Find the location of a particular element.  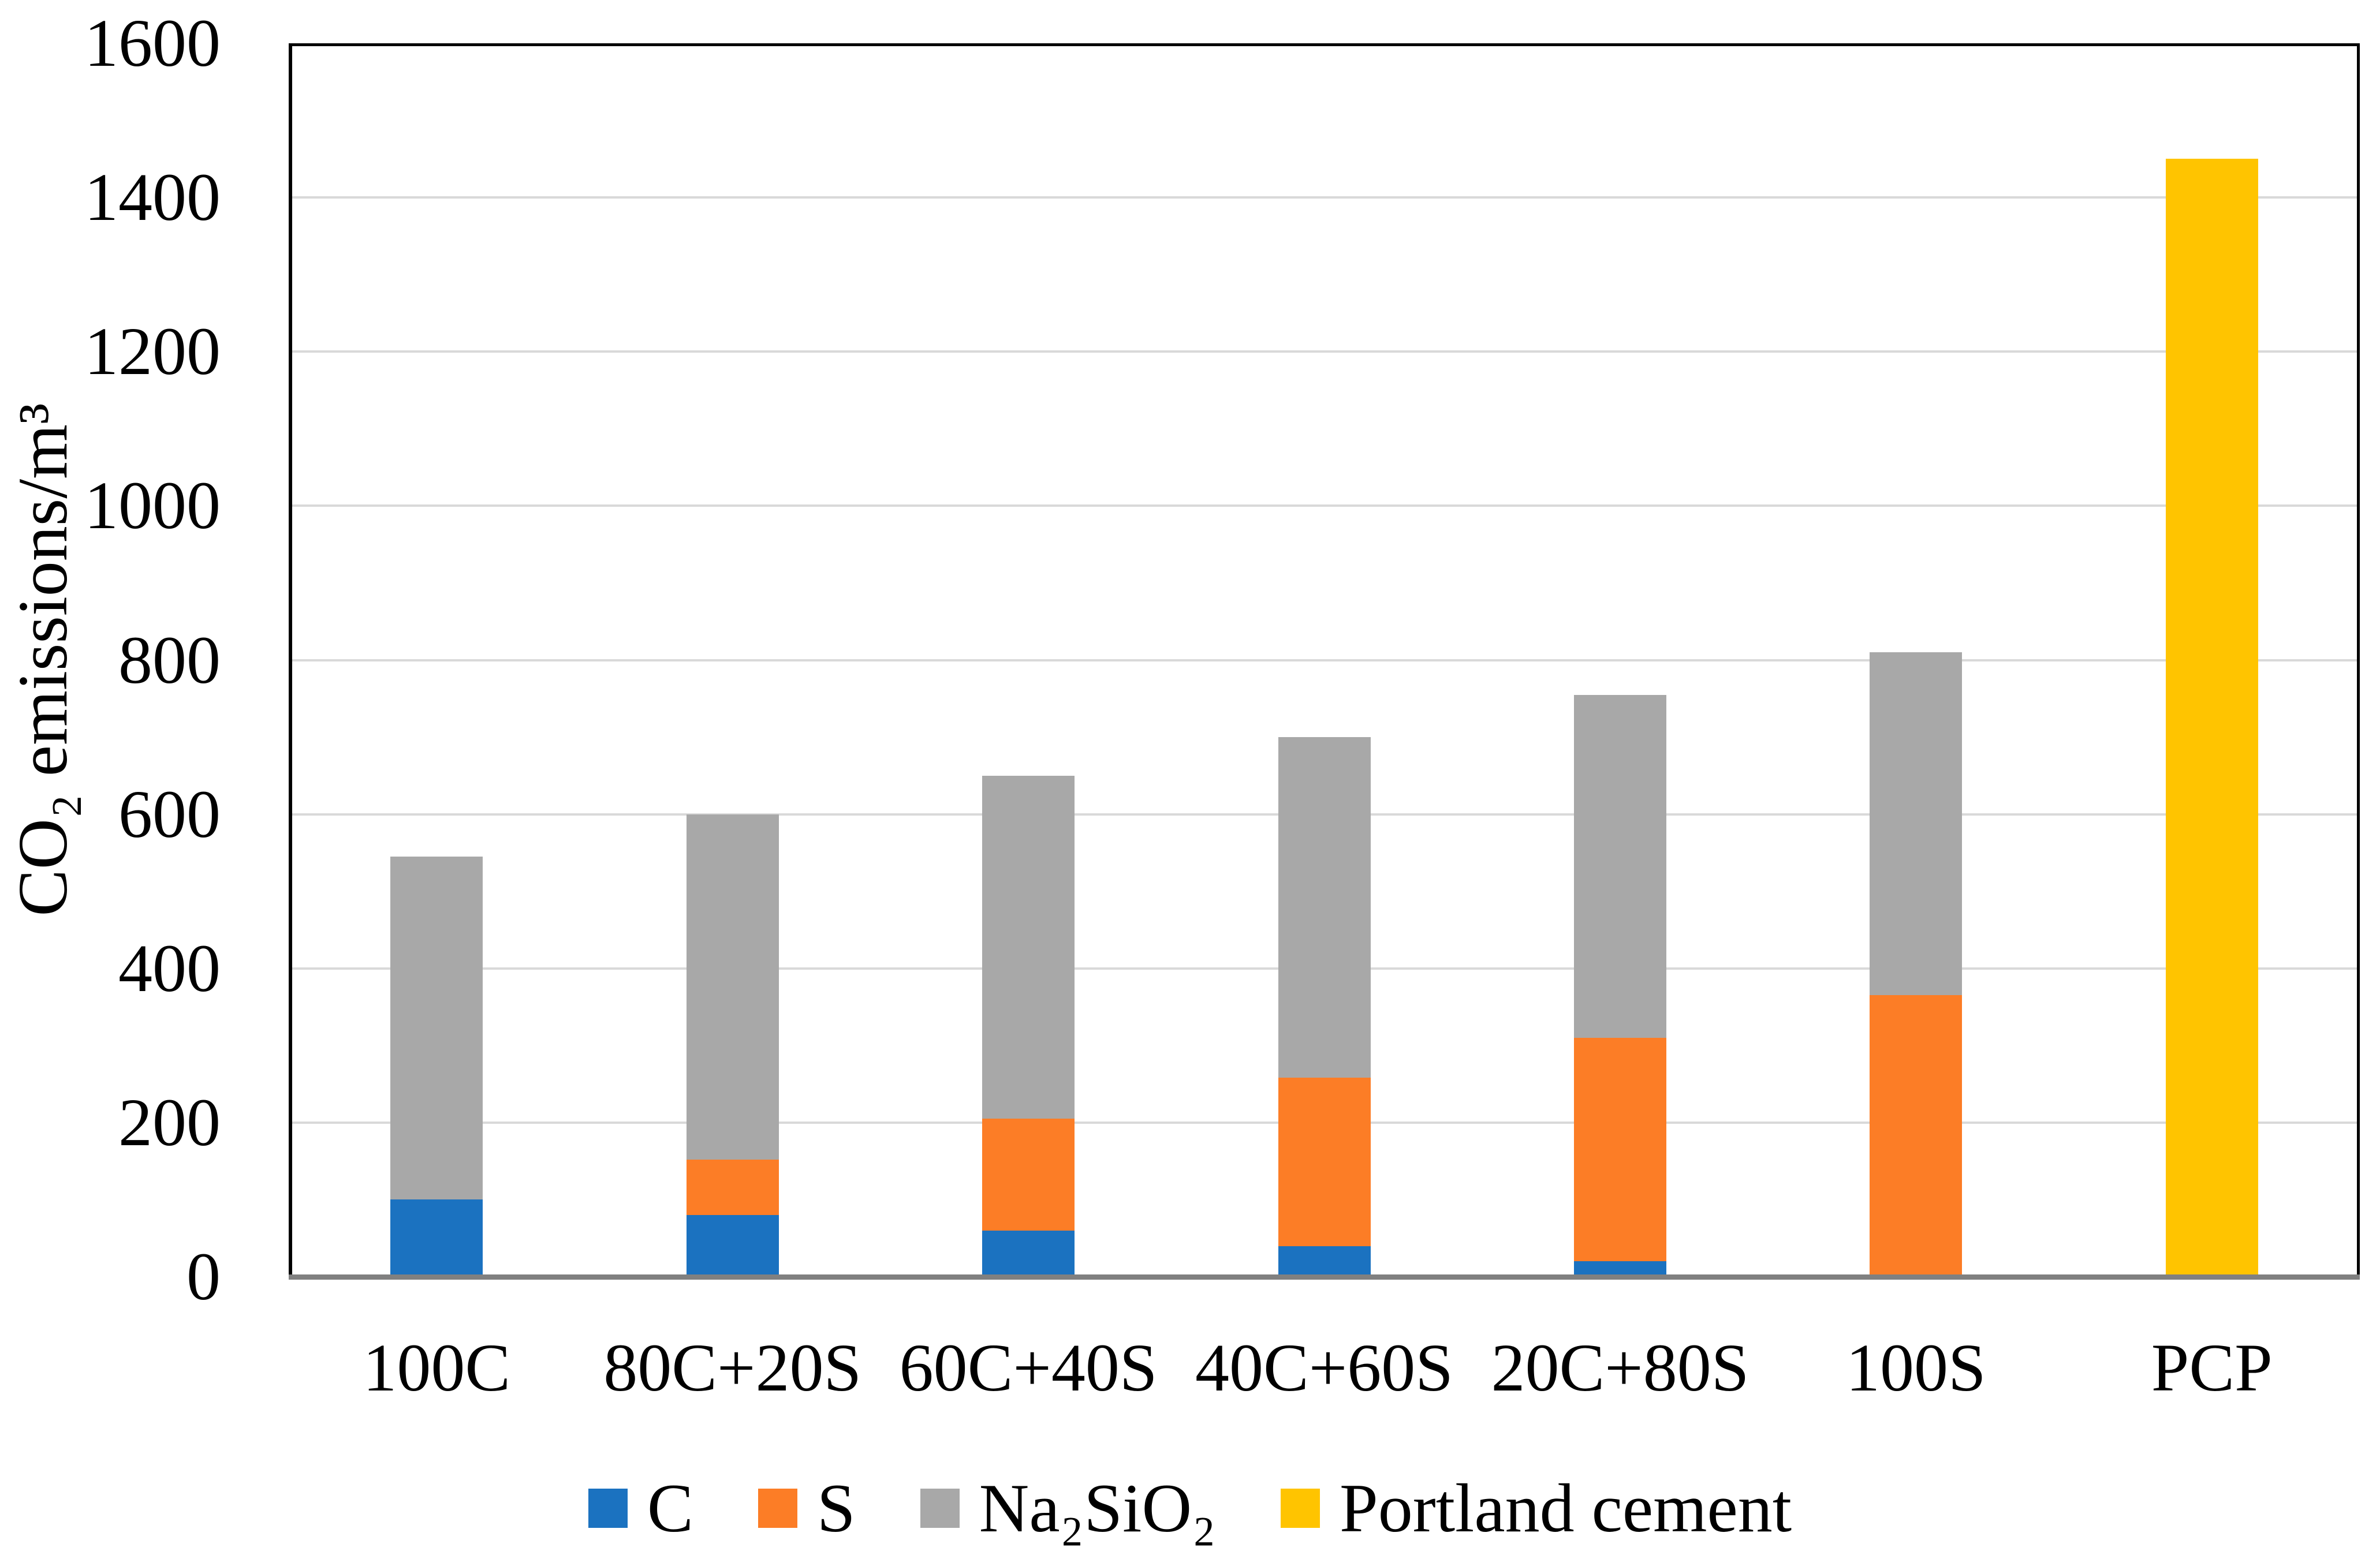

y-tick-label: 1200 is located at coordinates (152, 352).